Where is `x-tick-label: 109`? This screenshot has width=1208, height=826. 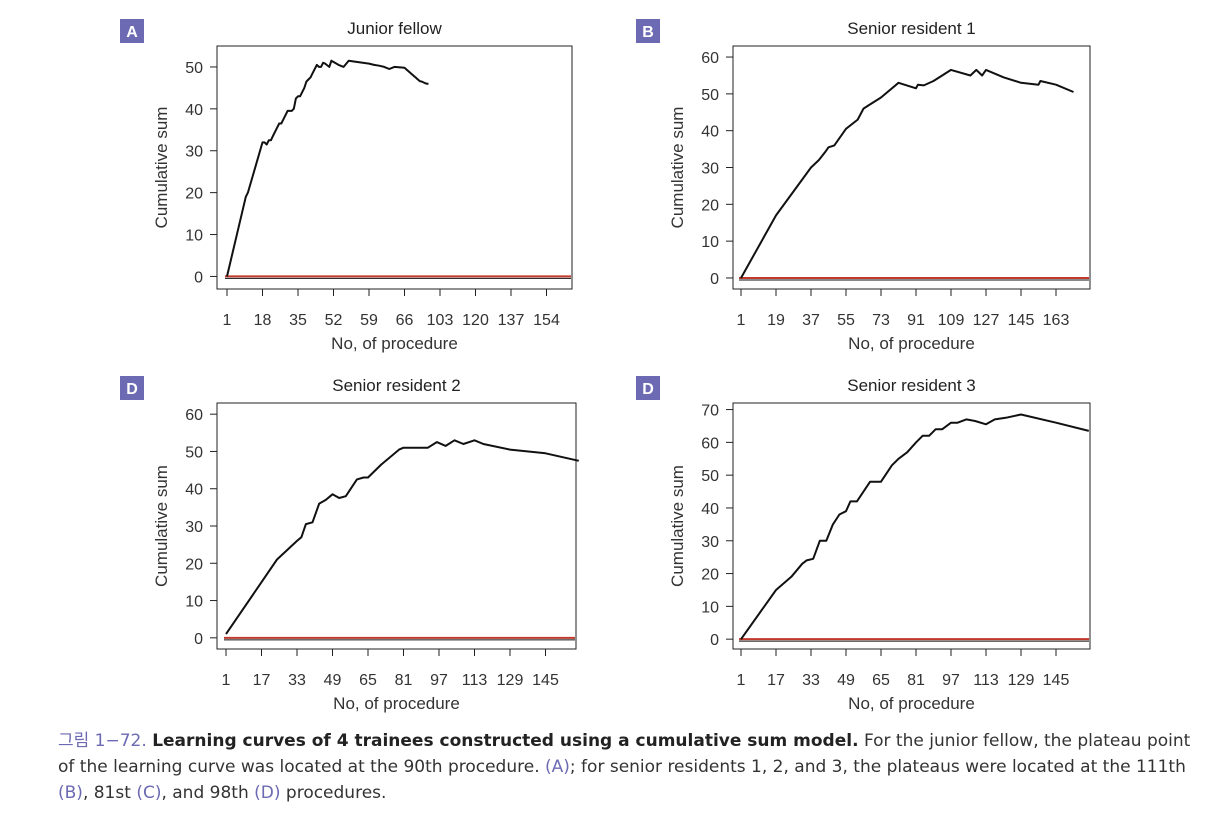 x-tick-label: 109 is located at coordinates (951, 320).